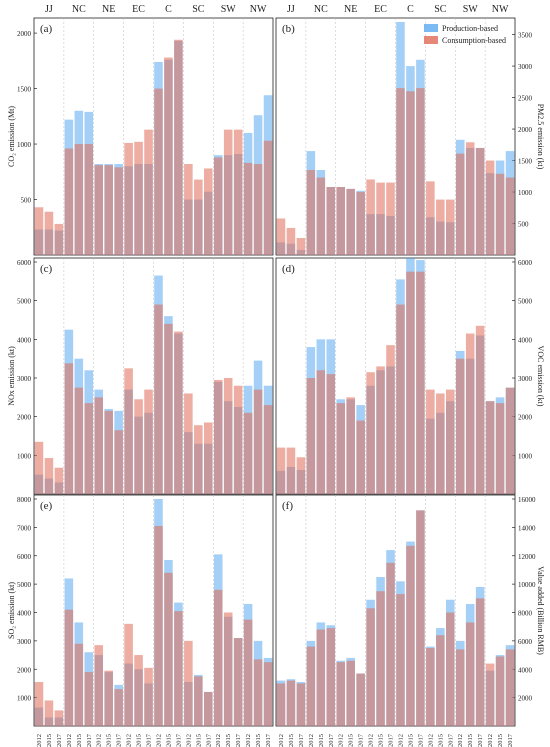  Describe the element at coordinates (380, 9) in the screenshot. I see `region-label-ec: EC` at that location.